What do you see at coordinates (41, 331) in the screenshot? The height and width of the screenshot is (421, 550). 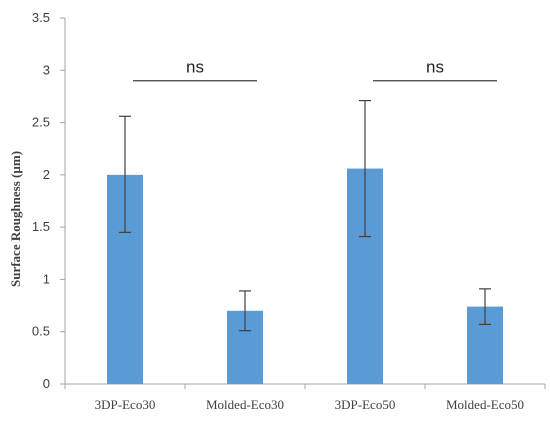 I see `y-tick-label: 0.5` at bounding box center [41, 331].